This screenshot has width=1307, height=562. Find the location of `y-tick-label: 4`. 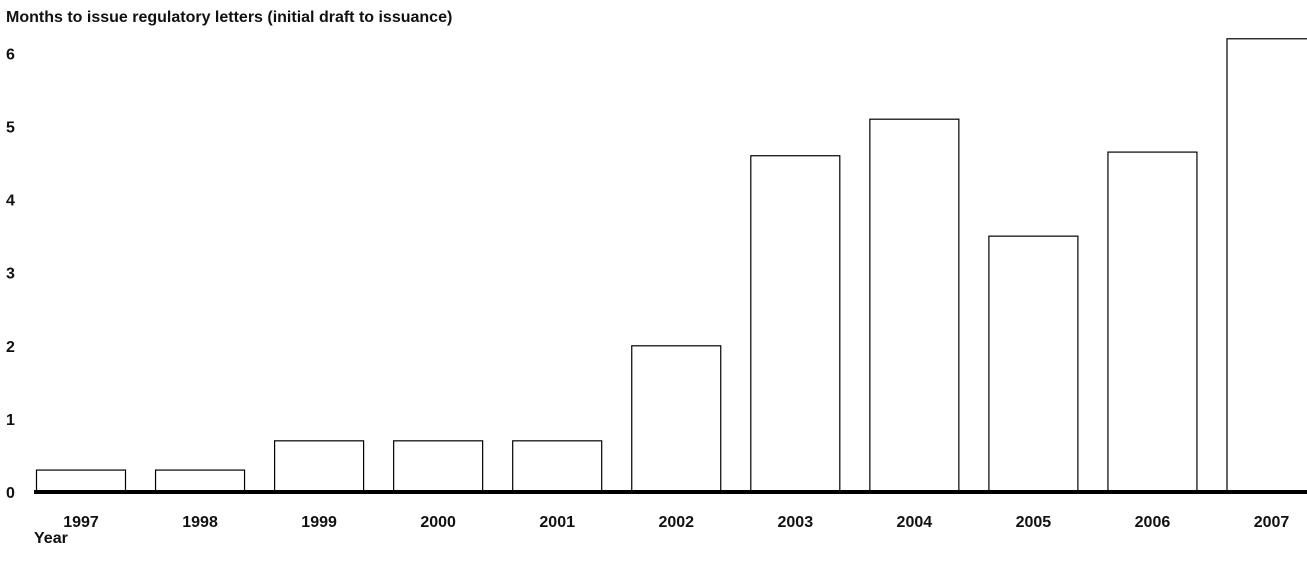

y-tick-label: 4 is located at coordinates (10, 201).